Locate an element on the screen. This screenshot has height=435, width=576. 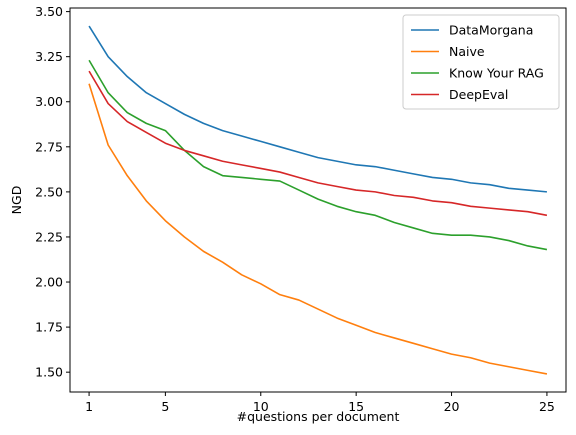
x-tick-label: 1 is located at coordinates (89, 406).